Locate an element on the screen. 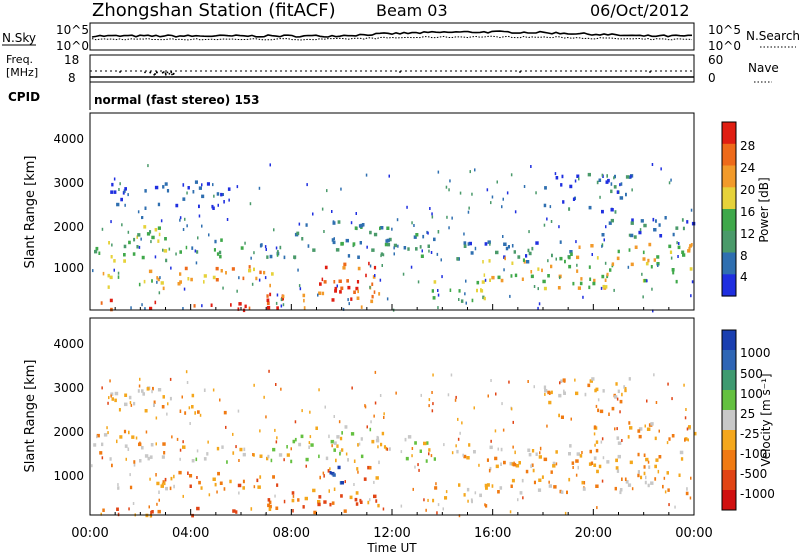 Image resolution: width=800 pixels, height=554 pixels. power-cbar-tick-28: 28 is located at coordinates (747, 146).